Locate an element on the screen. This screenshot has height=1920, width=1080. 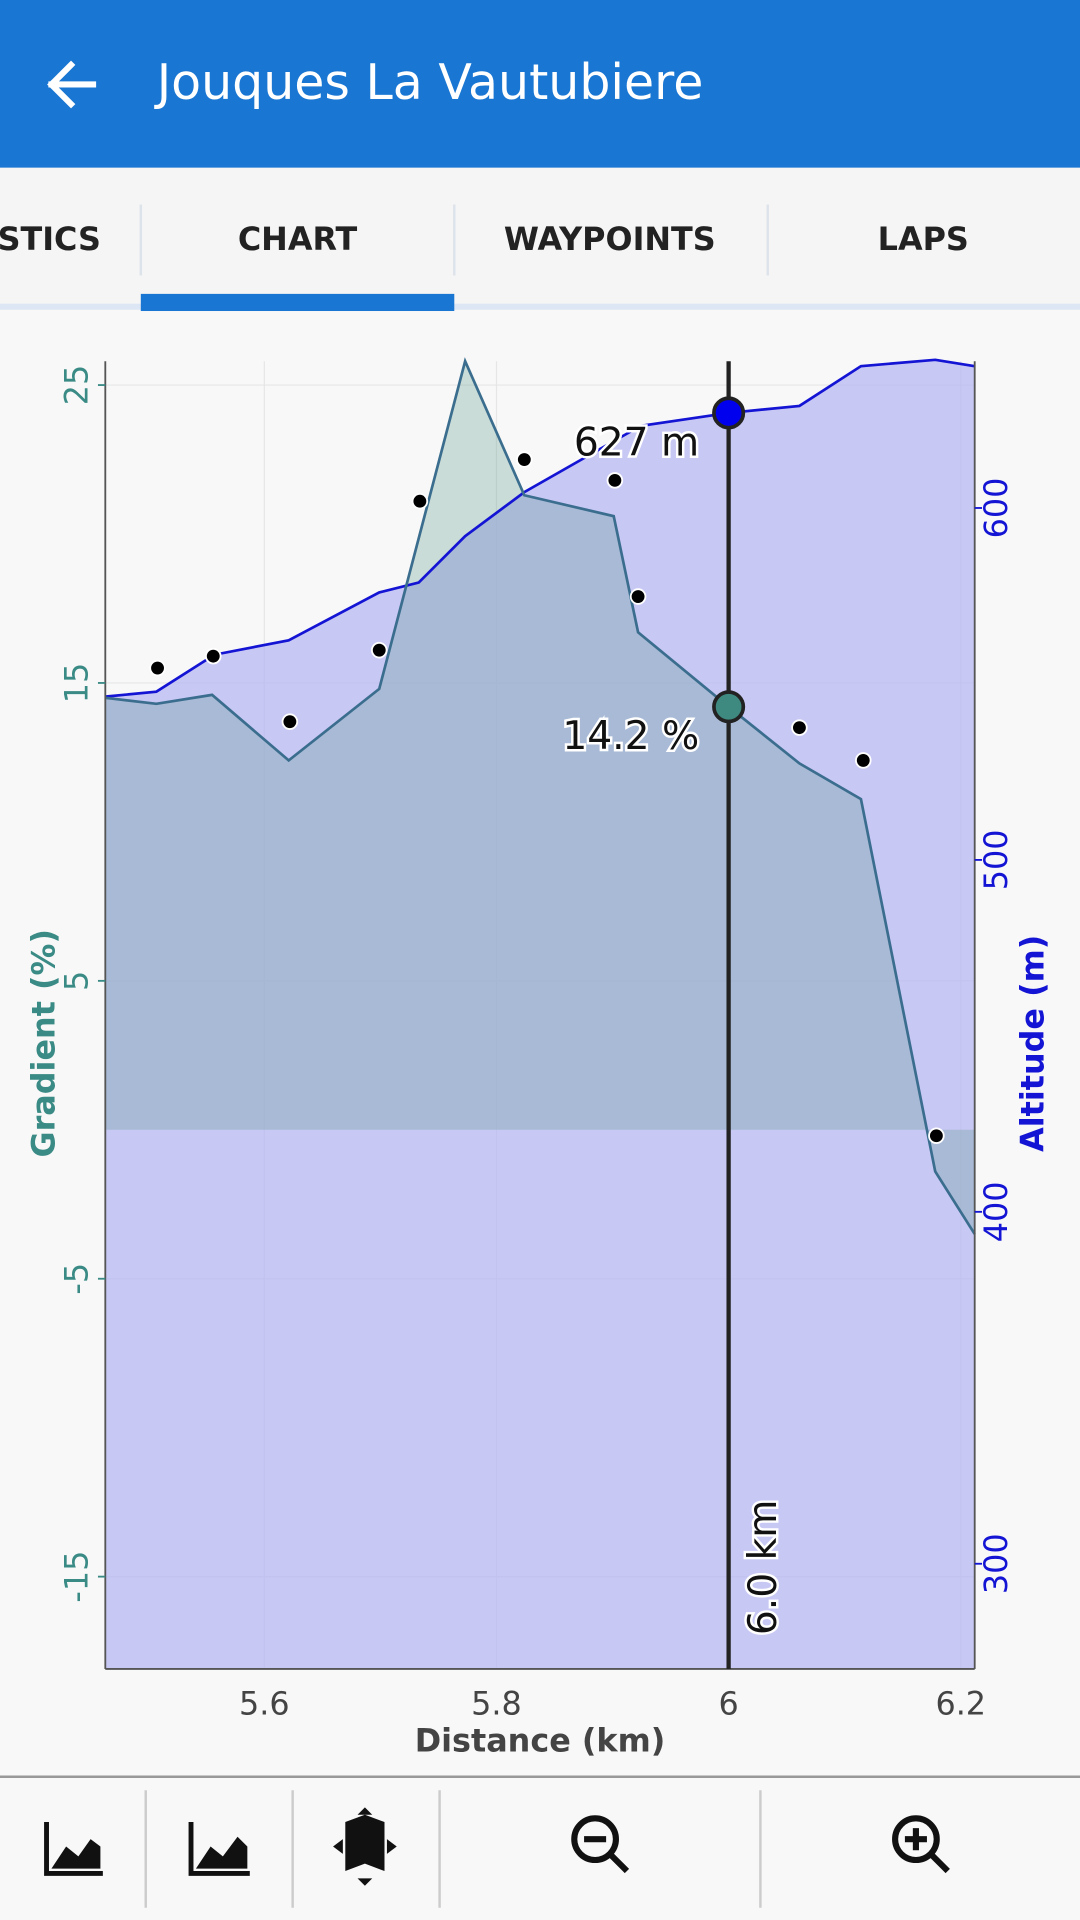
tab-underline is located at coordinates (540, 306).